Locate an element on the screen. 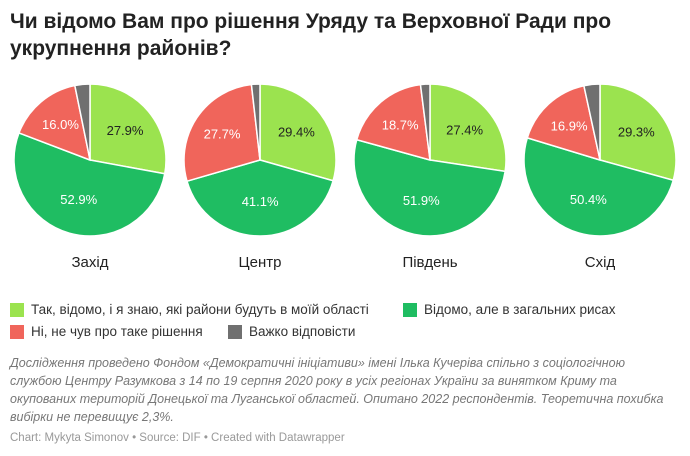  pie-label-3-yes_know: 29.3% is located at coordinates (636, 131).